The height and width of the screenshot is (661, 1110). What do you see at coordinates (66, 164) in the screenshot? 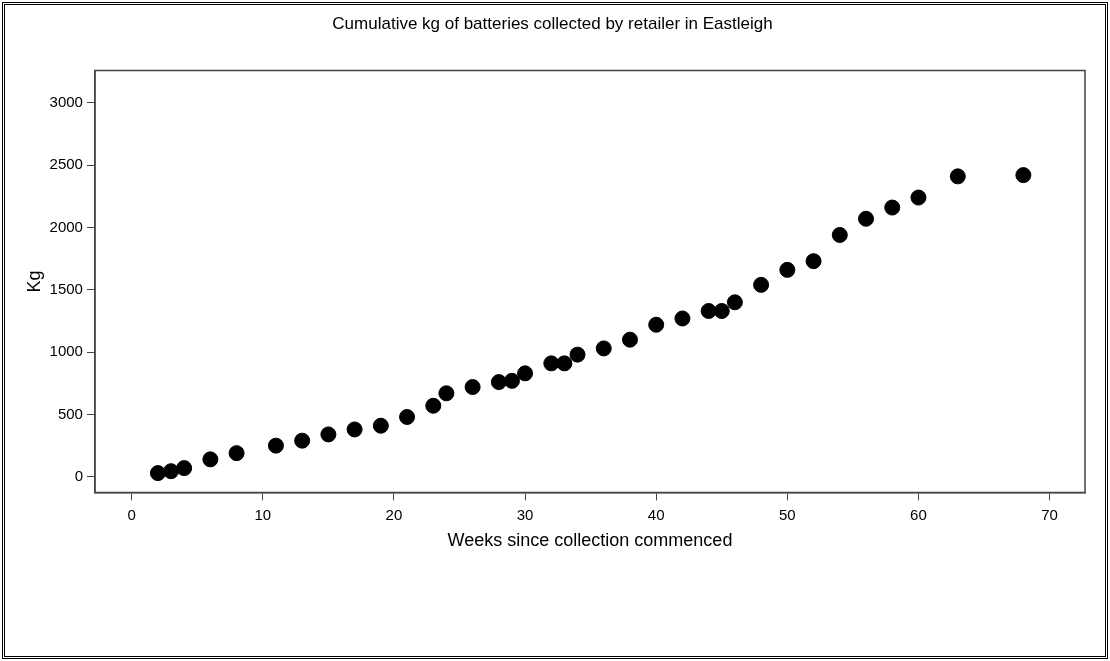
I see `y-tick-label: 2500` at bounding box center [66, 164].